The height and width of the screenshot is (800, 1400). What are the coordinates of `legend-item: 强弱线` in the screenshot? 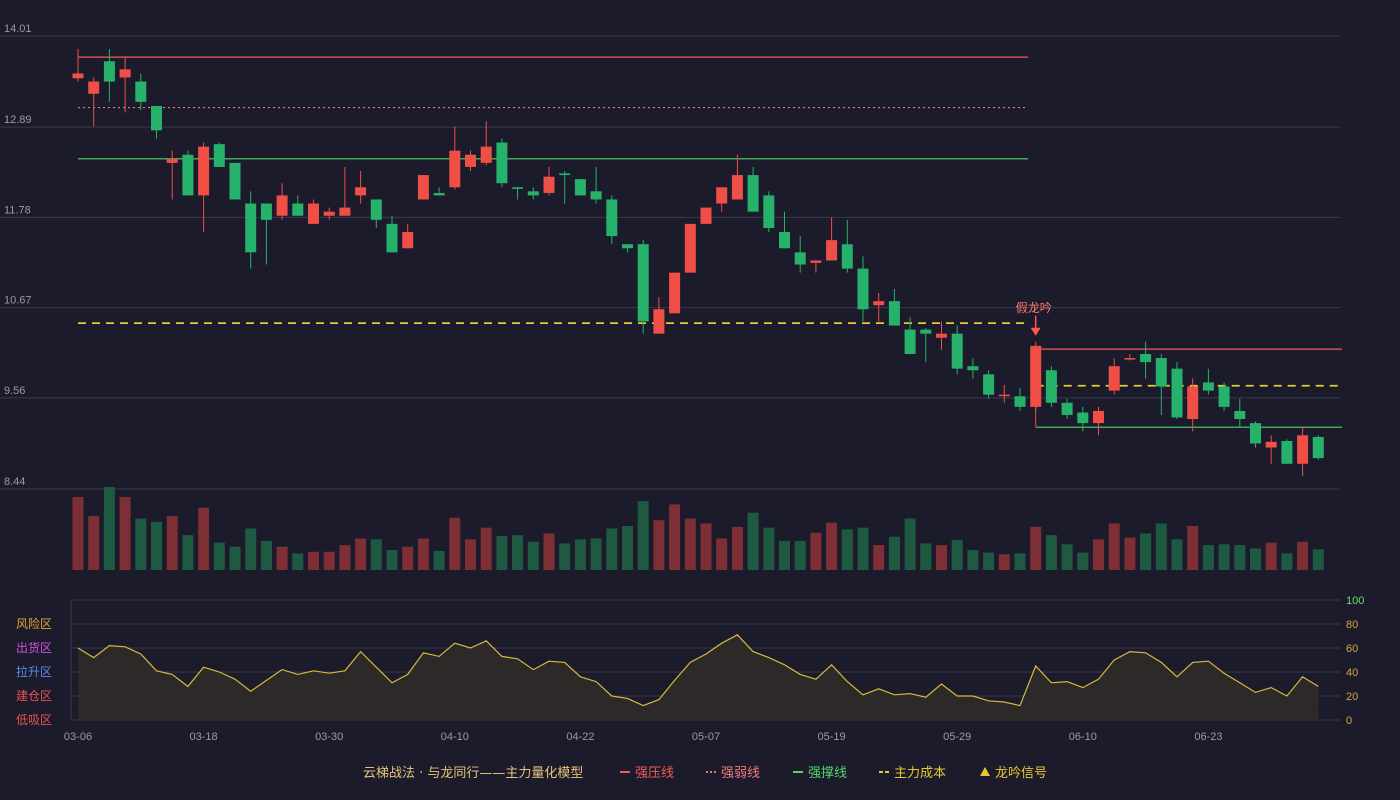 It's located at (733, 773).